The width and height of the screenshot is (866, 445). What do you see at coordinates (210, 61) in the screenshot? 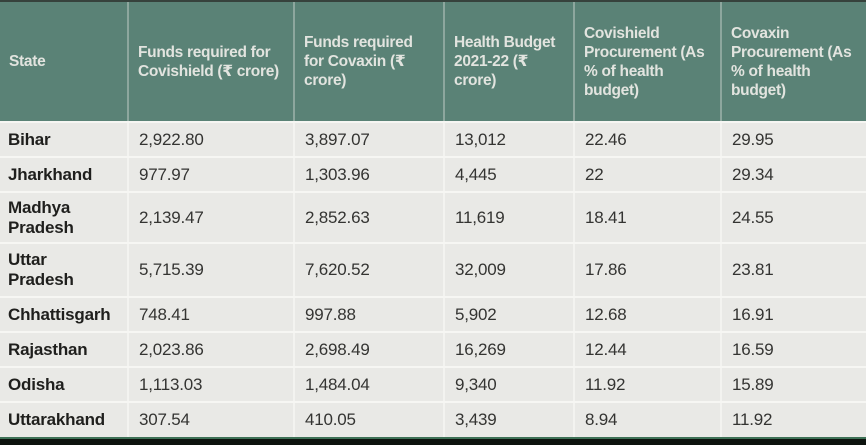
I see `column-header-covishield-funds: Funds required for Covishield (₹ crore)` at bounding box center [210, 61].